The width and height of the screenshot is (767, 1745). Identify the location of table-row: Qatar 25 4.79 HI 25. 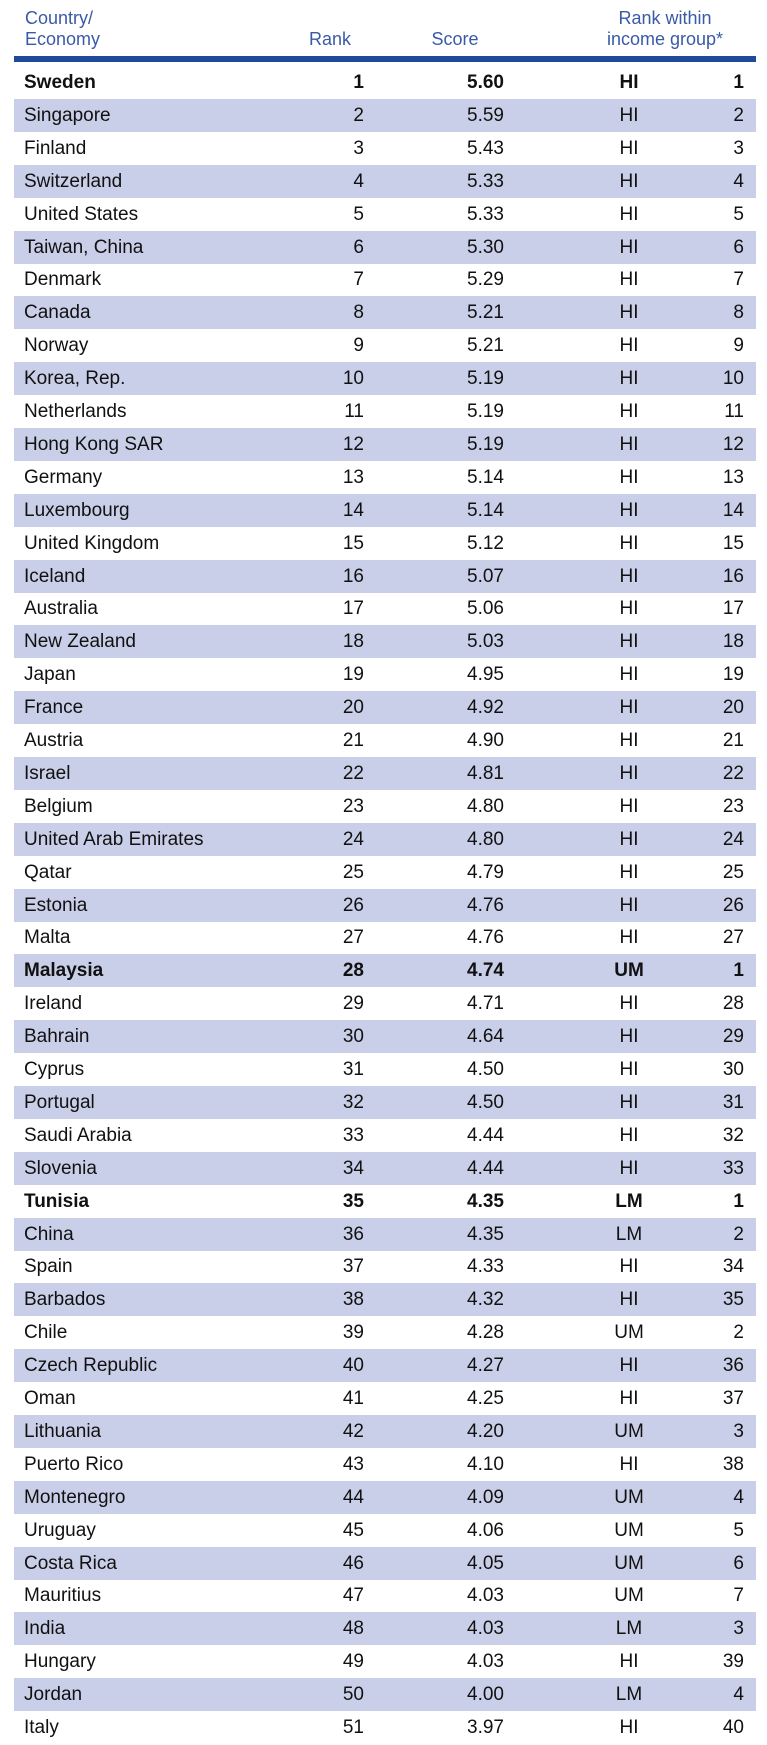
(385, 872).